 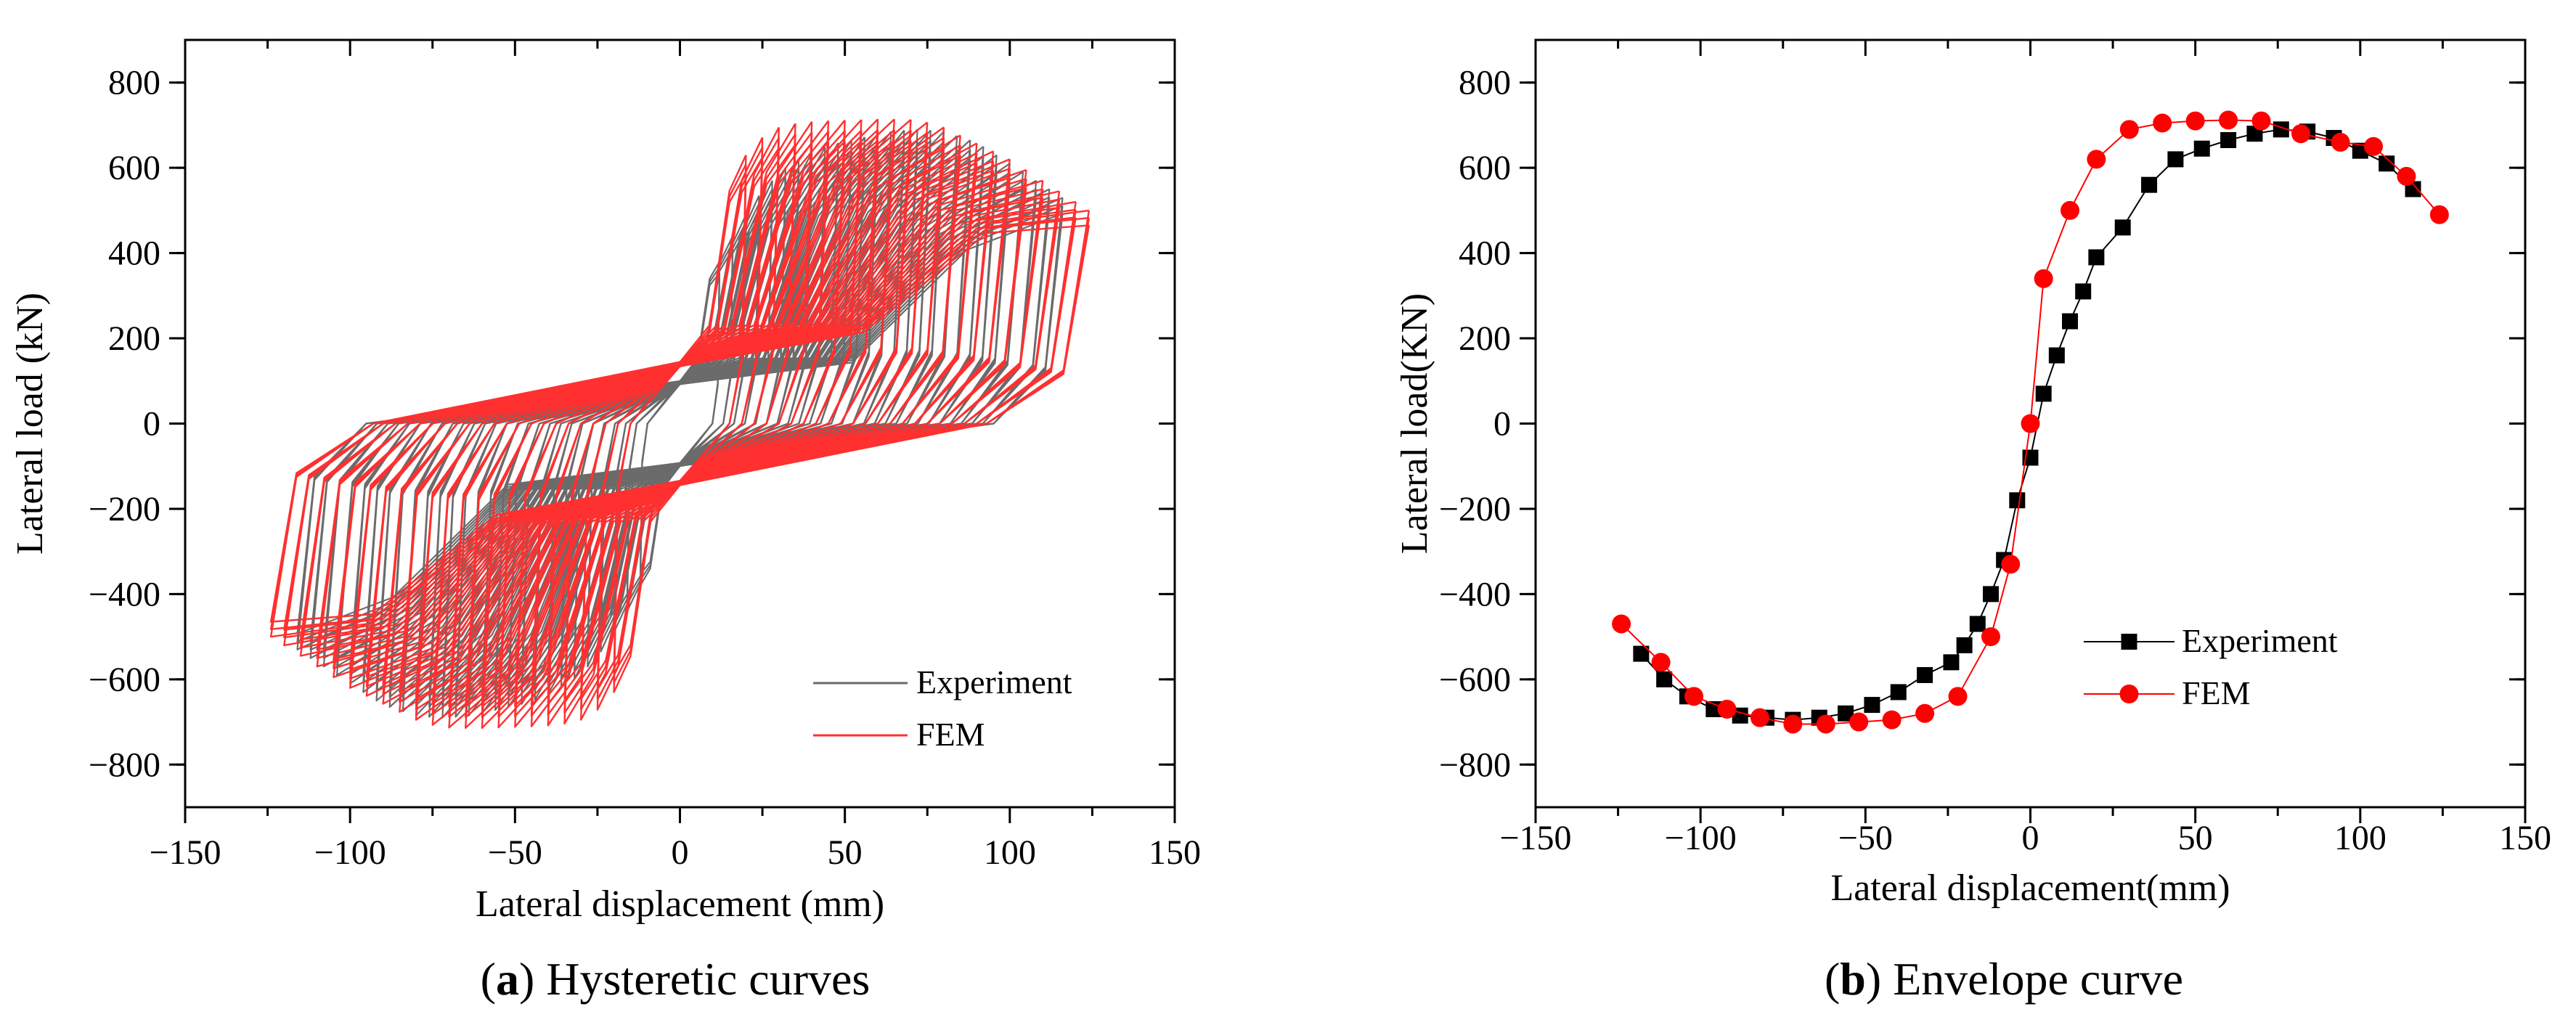 I want to click on a-y-tick-label: 800, so click(x=134, y=83).